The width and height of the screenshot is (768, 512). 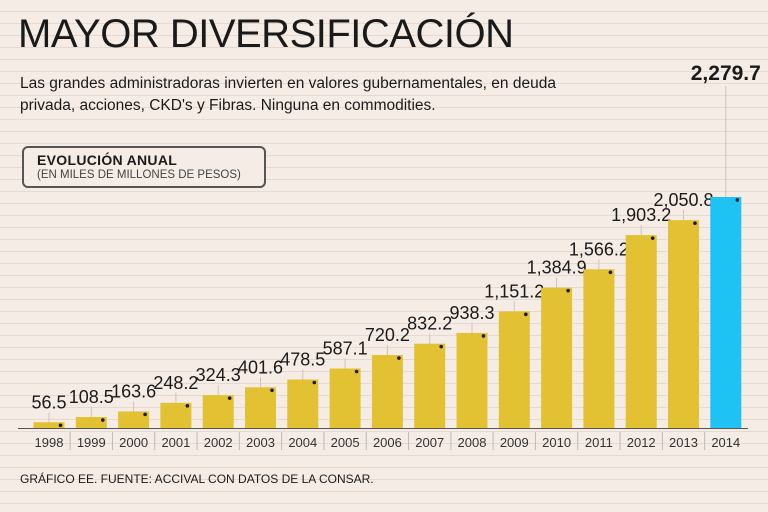 What do you see at coordinates (260, 407) in the screenshot?
I see `bar-2003` at bounding box center [260, 407].